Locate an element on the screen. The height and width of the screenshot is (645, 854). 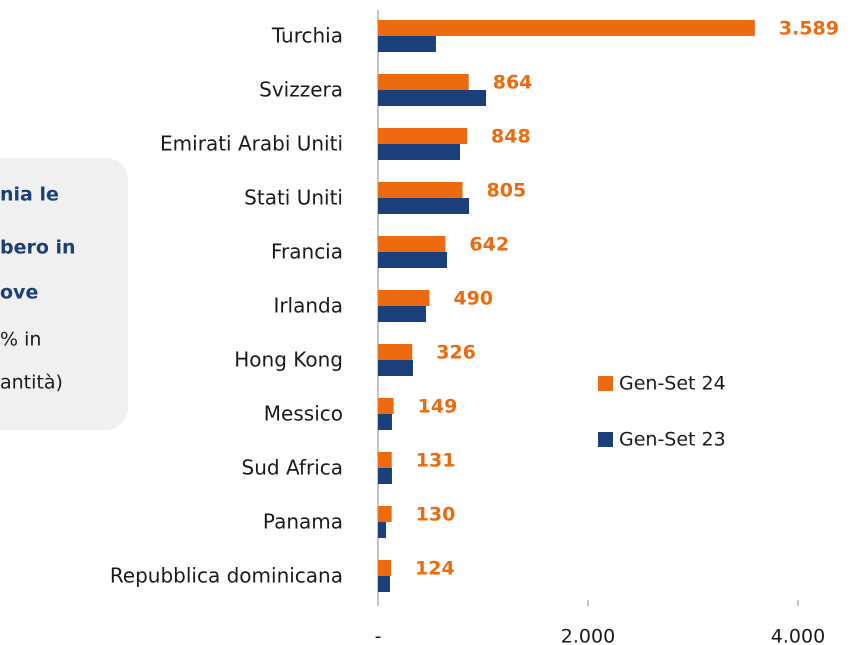
x-tick-label: - is located at coordinates (378, 635).